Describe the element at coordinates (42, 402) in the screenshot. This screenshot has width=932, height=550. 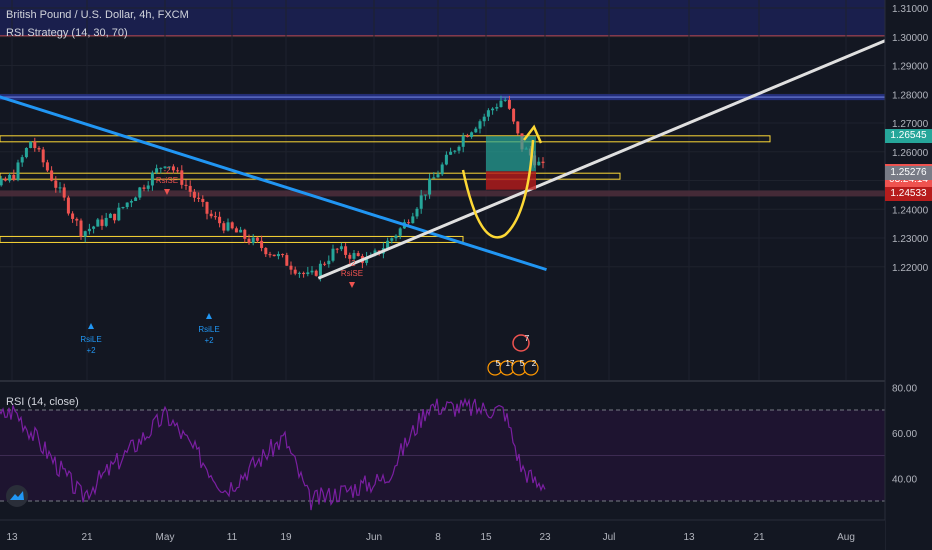
I see `rsi-legend: RSI (14, close)` at that location.